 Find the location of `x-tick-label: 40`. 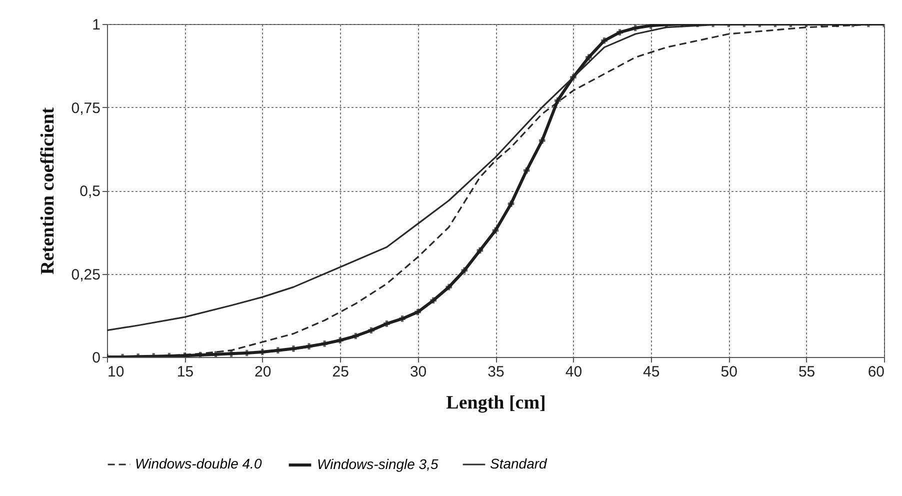

x-tick-label: 40 is located at coordinates (573, 372).